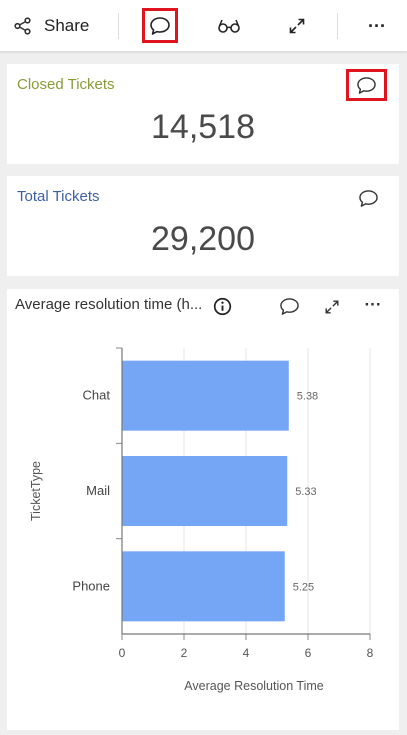 This screenshot has width=407, height=735. I want to click on expand-button, so click(297, 26).